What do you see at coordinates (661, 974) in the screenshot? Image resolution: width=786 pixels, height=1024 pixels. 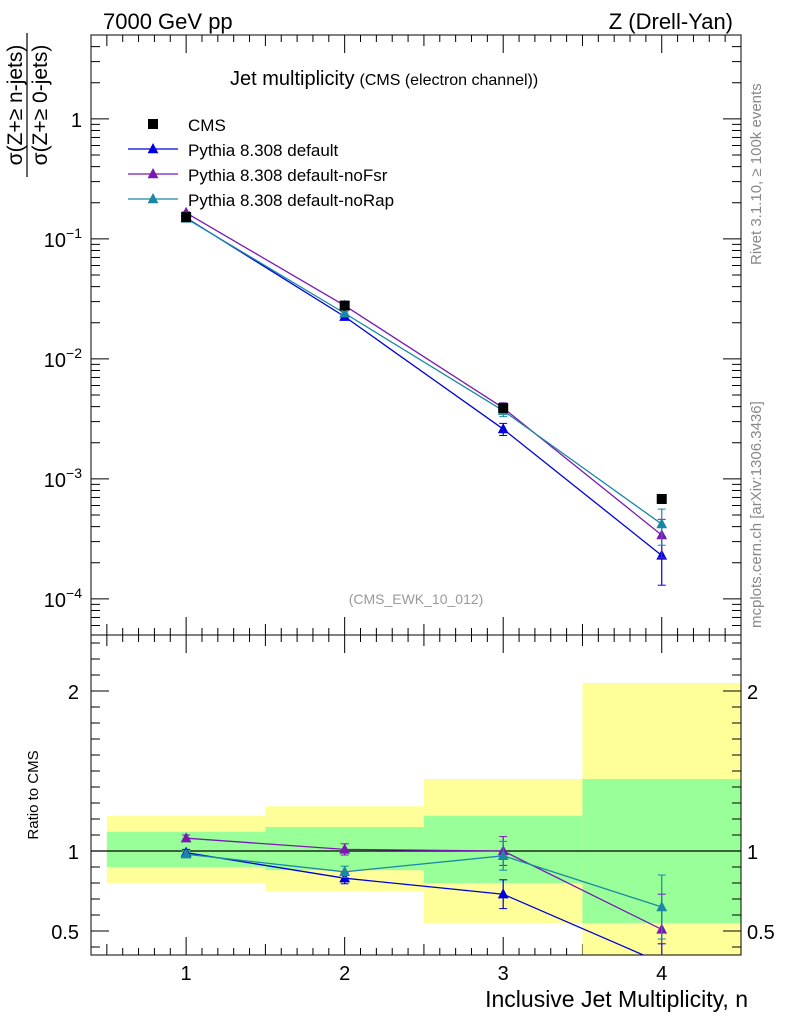 I see `x-tick-label: 4` at bounding box center [661, 974].